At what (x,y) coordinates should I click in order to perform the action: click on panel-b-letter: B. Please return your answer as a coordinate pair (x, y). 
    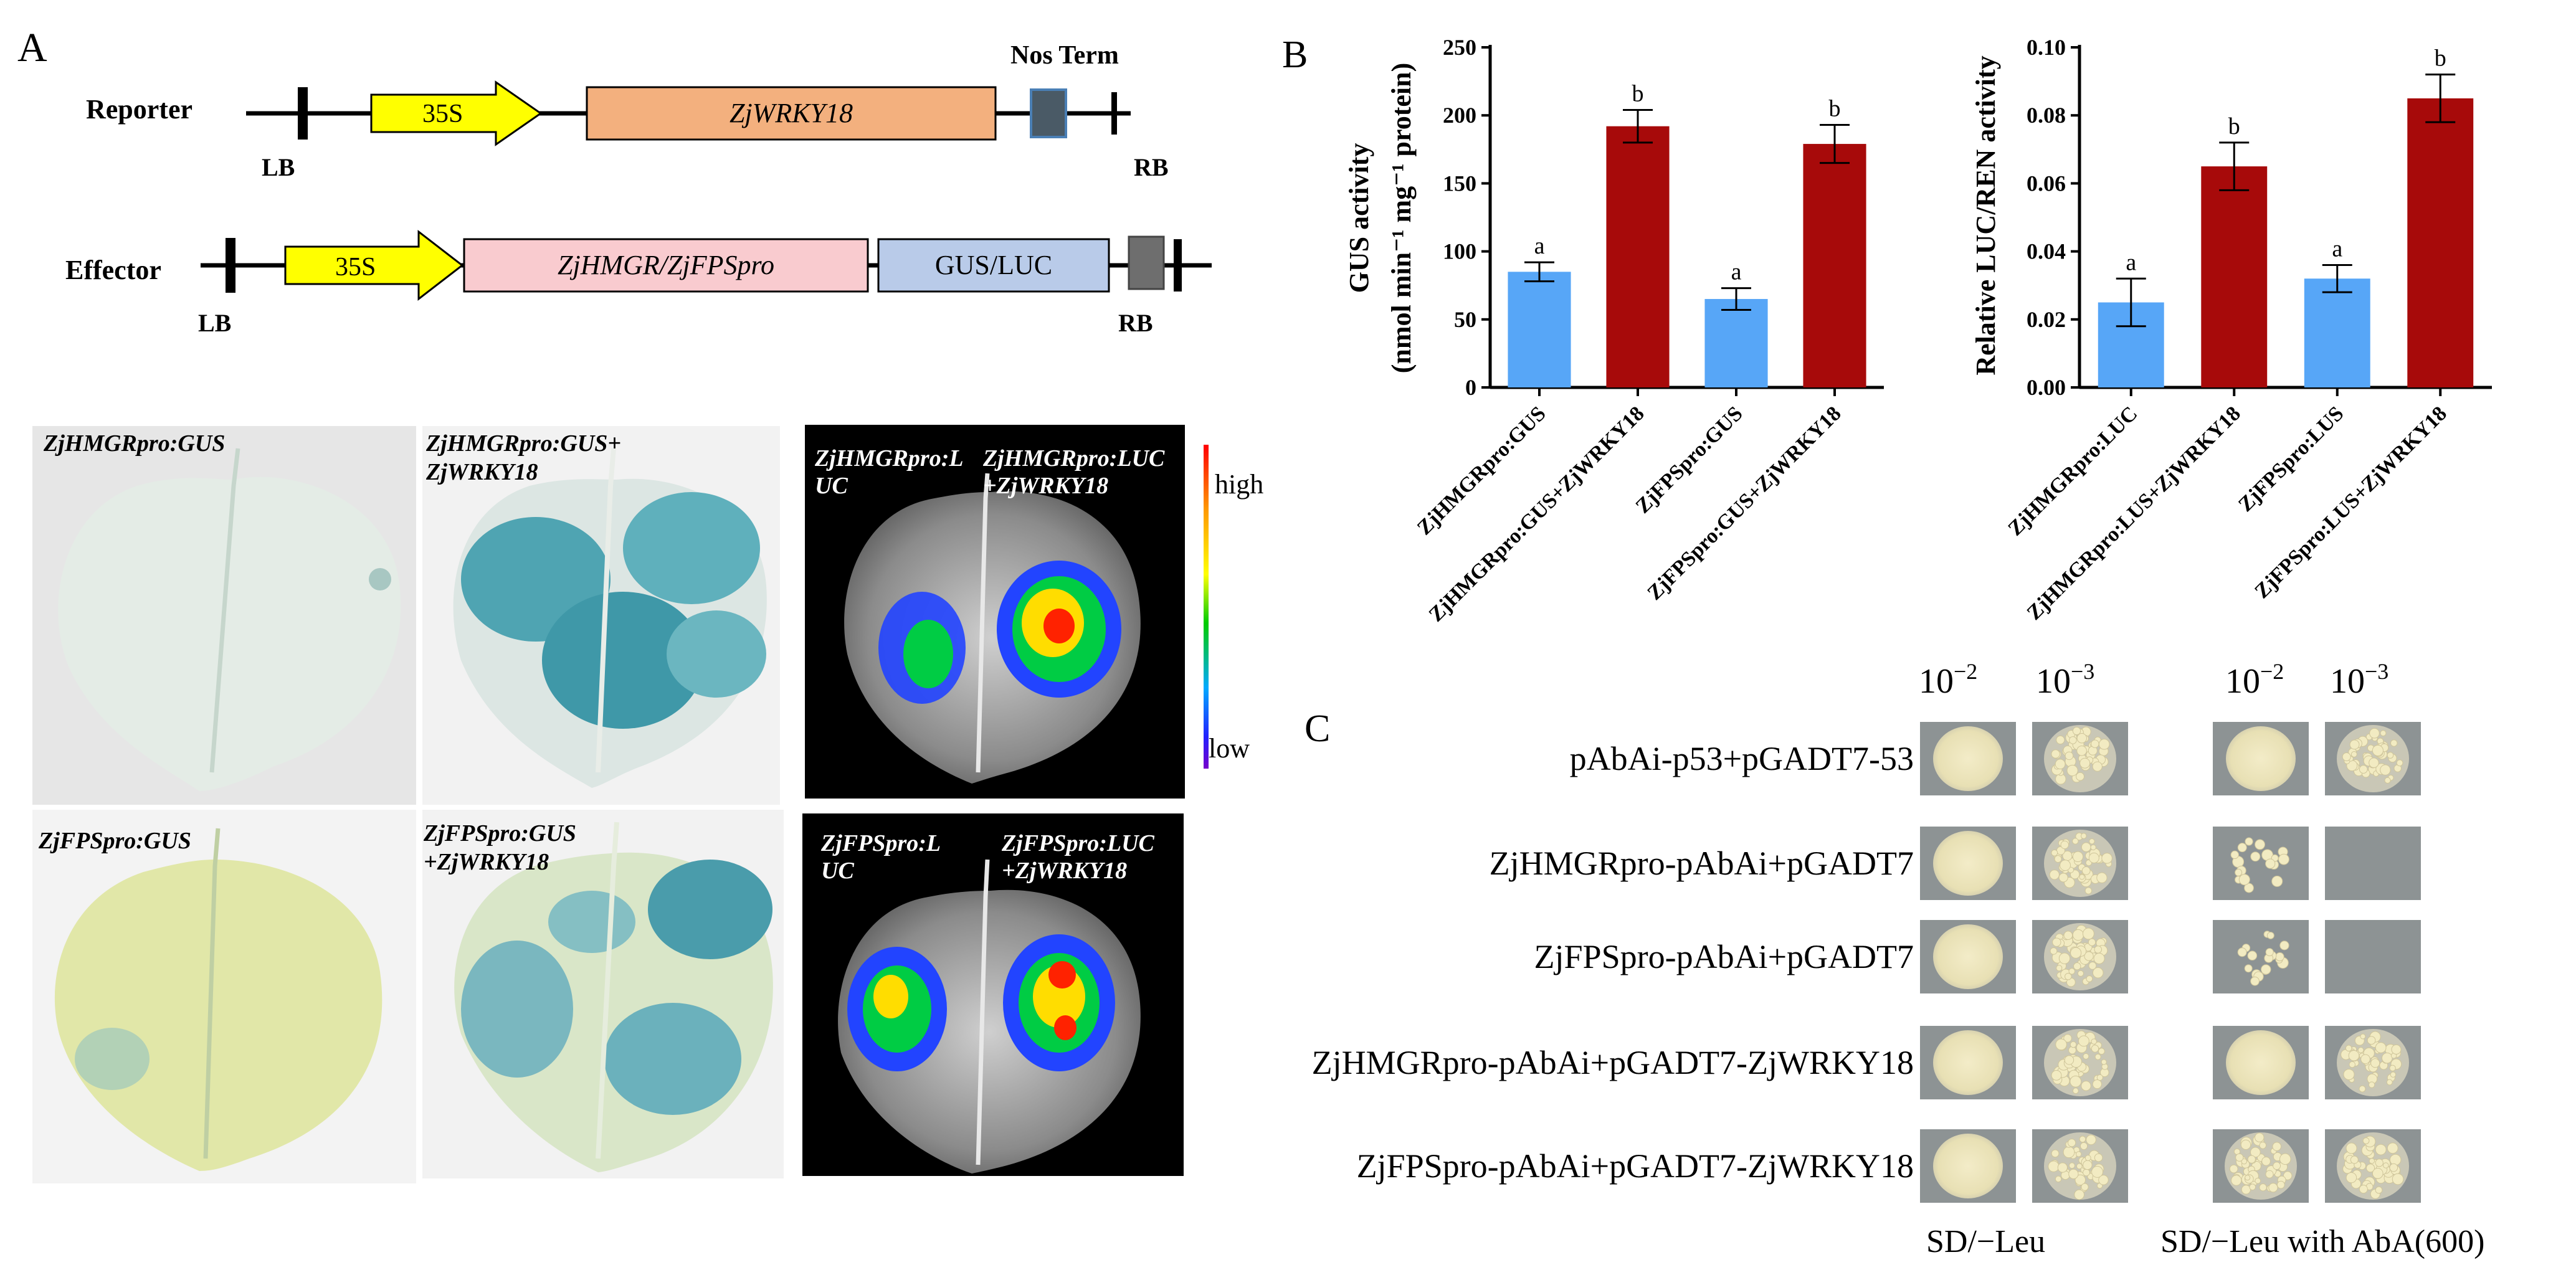
    Looking at the image, I should click on (1295, 55).